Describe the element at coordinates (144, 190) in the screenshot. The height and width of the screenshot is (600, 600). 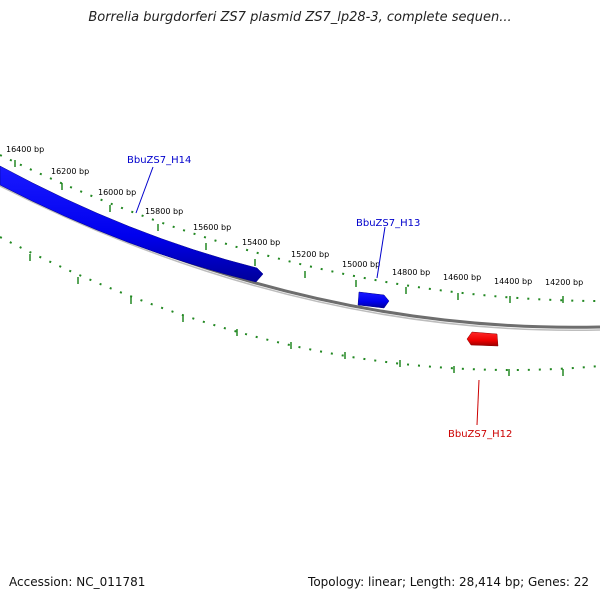
I see `leader-line-h14` at that location.